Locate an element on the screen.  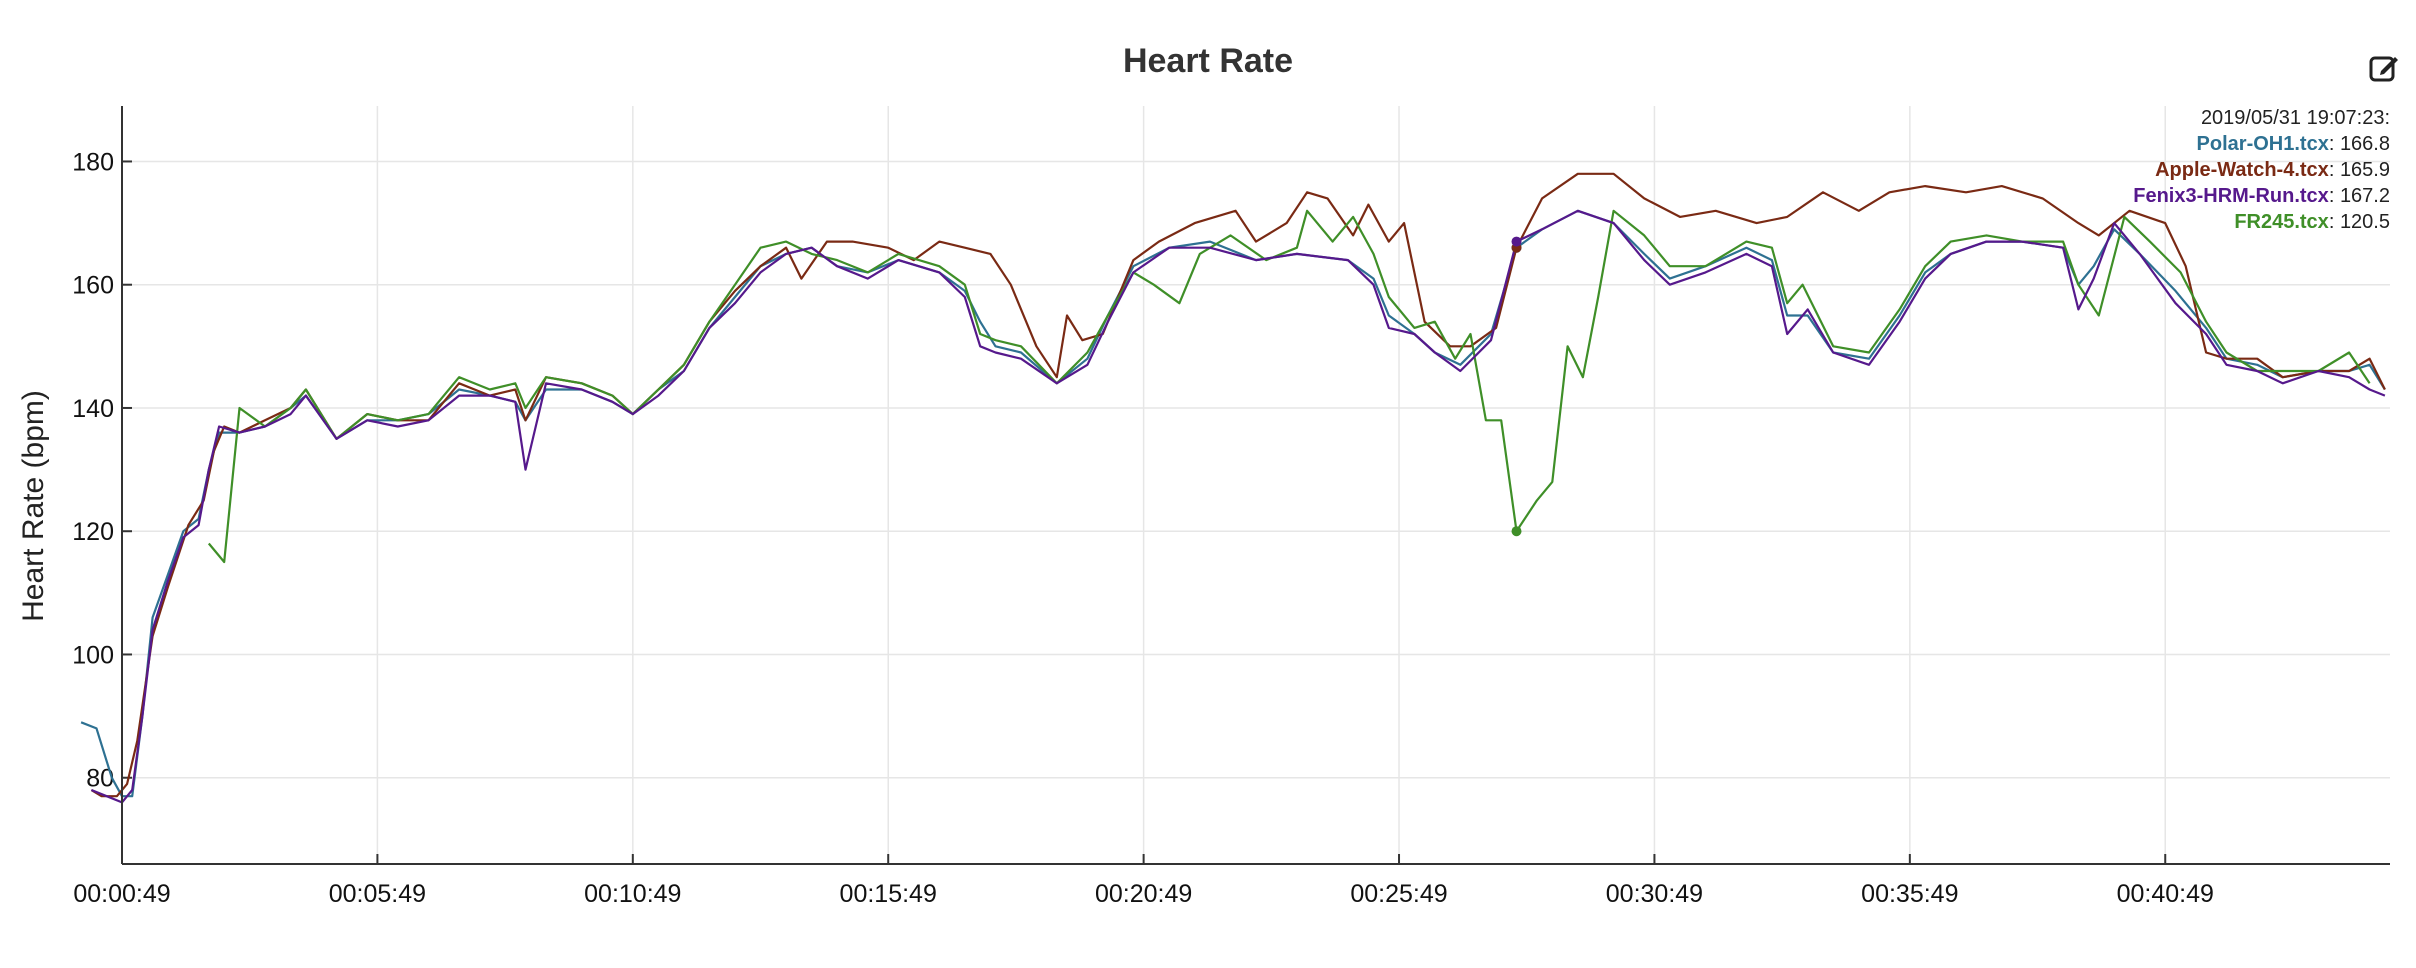
chart-title: Heart Rate is located at coordinates (1208, 61).